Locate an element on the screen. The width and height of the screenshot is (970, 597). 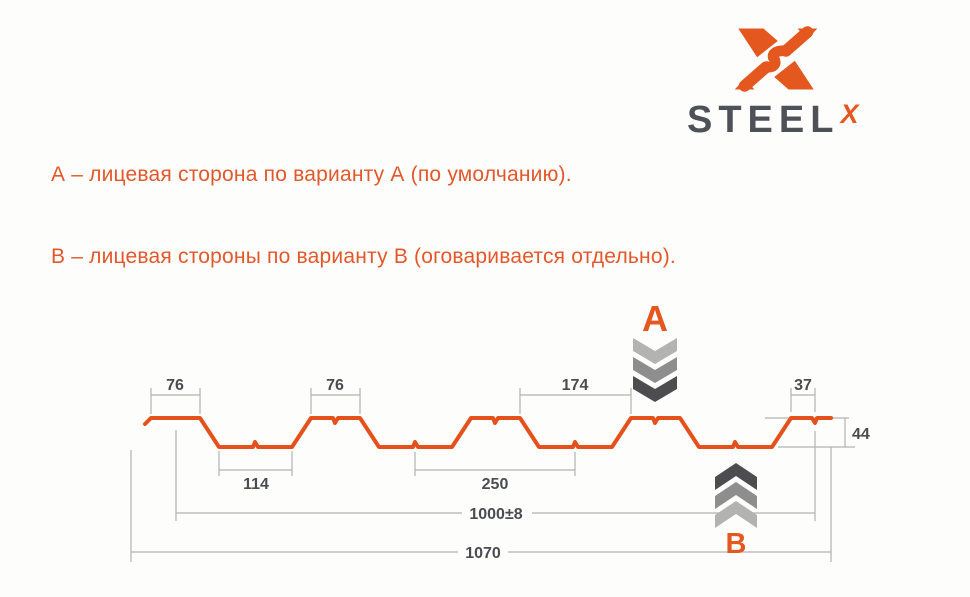
brand-sup-x: X is located at coordinates (849, 114).